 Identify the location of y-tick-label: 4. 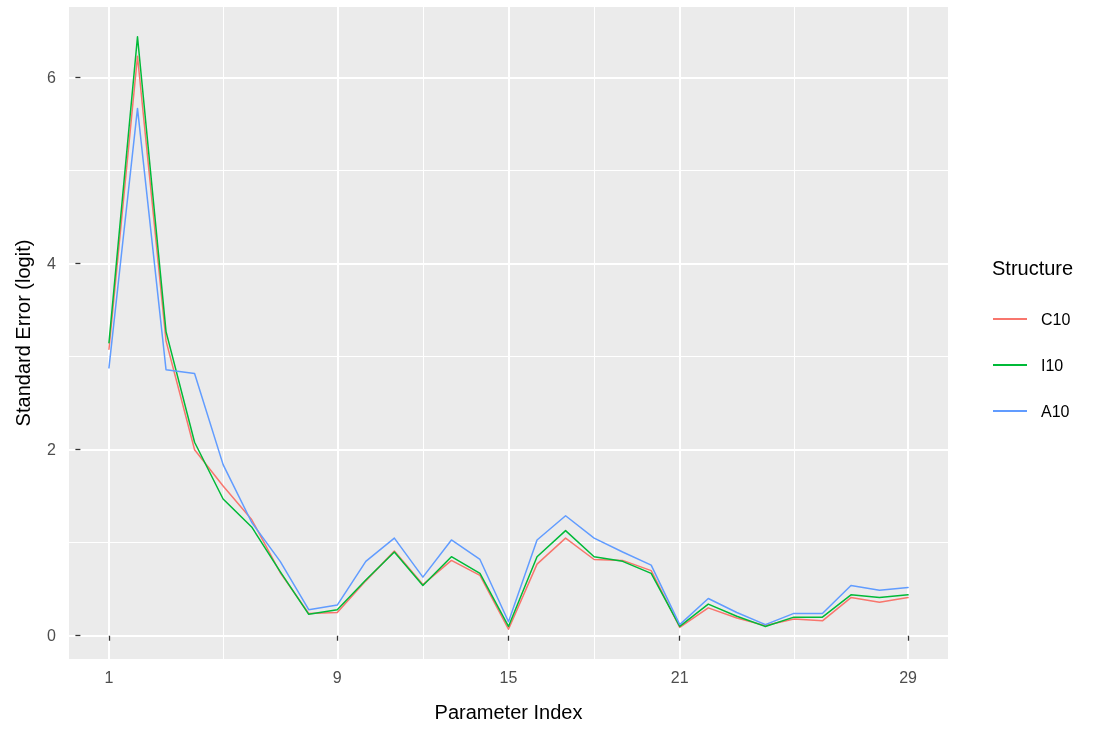
(52, 264).